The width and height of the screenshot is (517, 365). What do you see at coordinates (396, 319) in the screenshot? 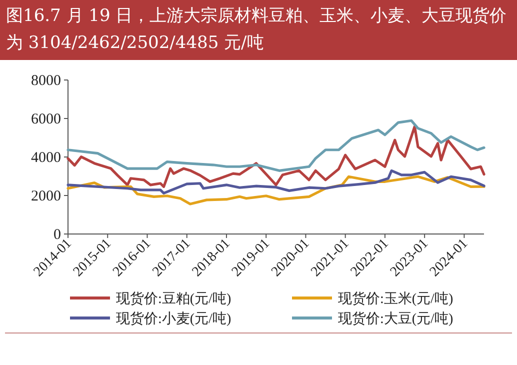
I see `legend-label: 现货价:大豆(元/吨)` at bounding box center [396, 319].